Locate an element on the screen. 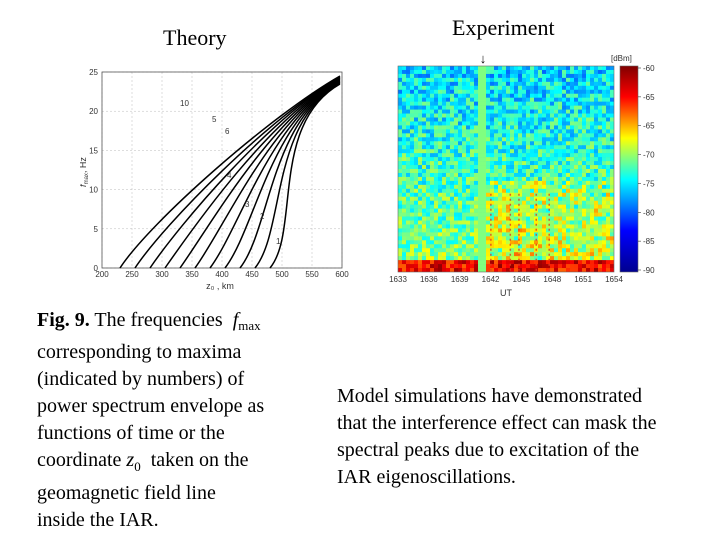 The width and height of the screenshot is (720, 540). caption-line-6: coordinate z0 taken on the is located at coordinates (143, 461).